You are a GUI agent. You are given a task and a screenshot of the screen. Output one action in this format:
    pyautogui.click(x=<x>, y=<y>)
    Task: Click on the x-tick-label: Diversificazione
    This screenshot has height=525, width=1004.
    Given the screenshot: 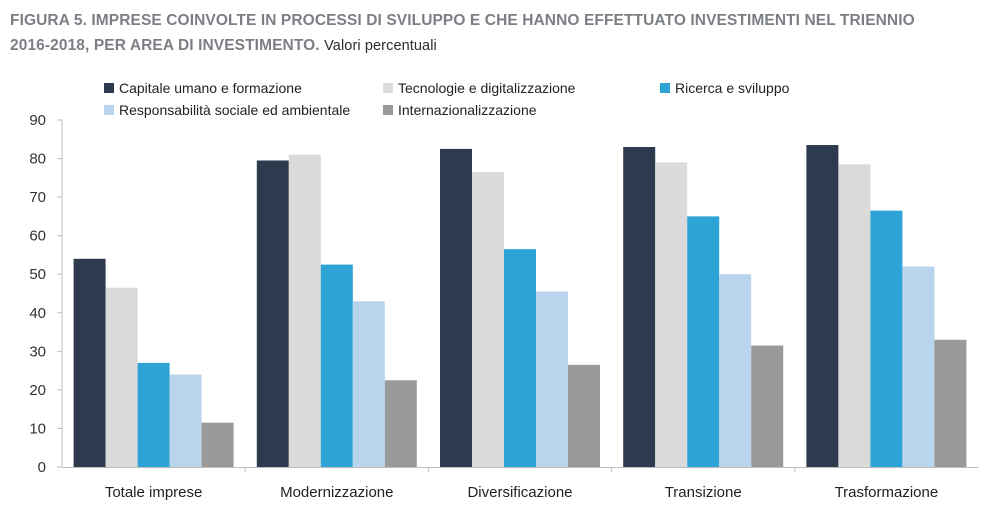 What is the action you would take?
    pyautogui.click(x=519, y=492)
    